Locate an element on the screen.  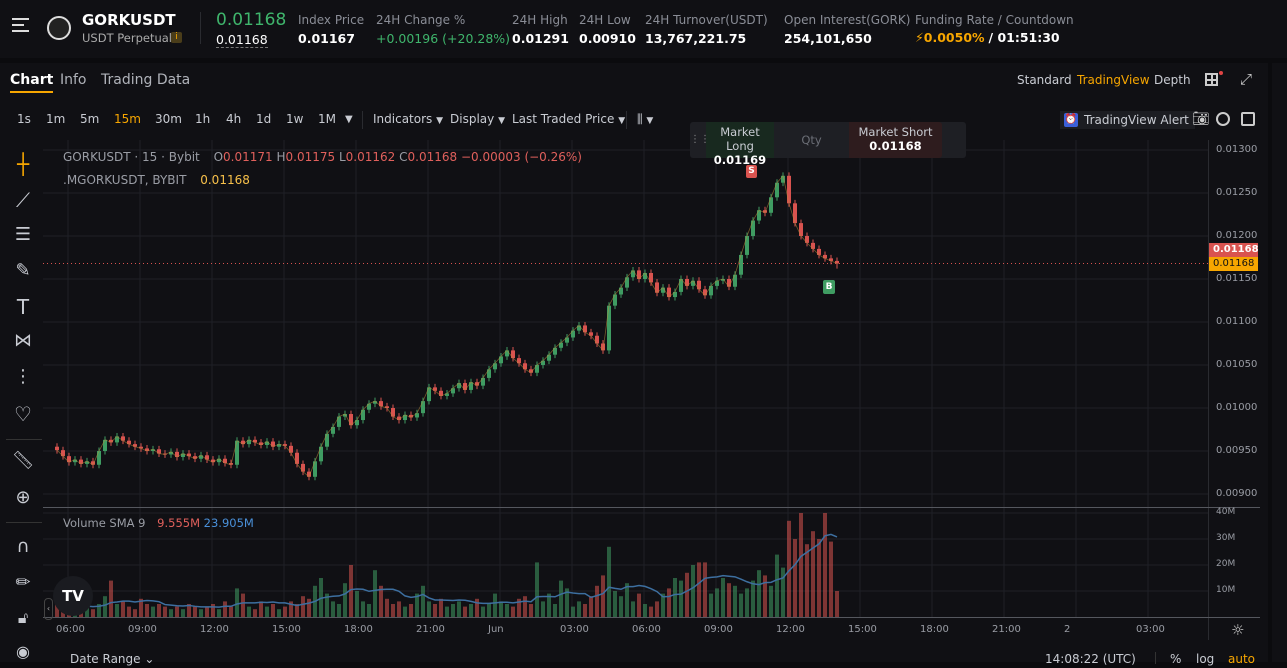
info-icon: i is located at coordinates (176, 37).